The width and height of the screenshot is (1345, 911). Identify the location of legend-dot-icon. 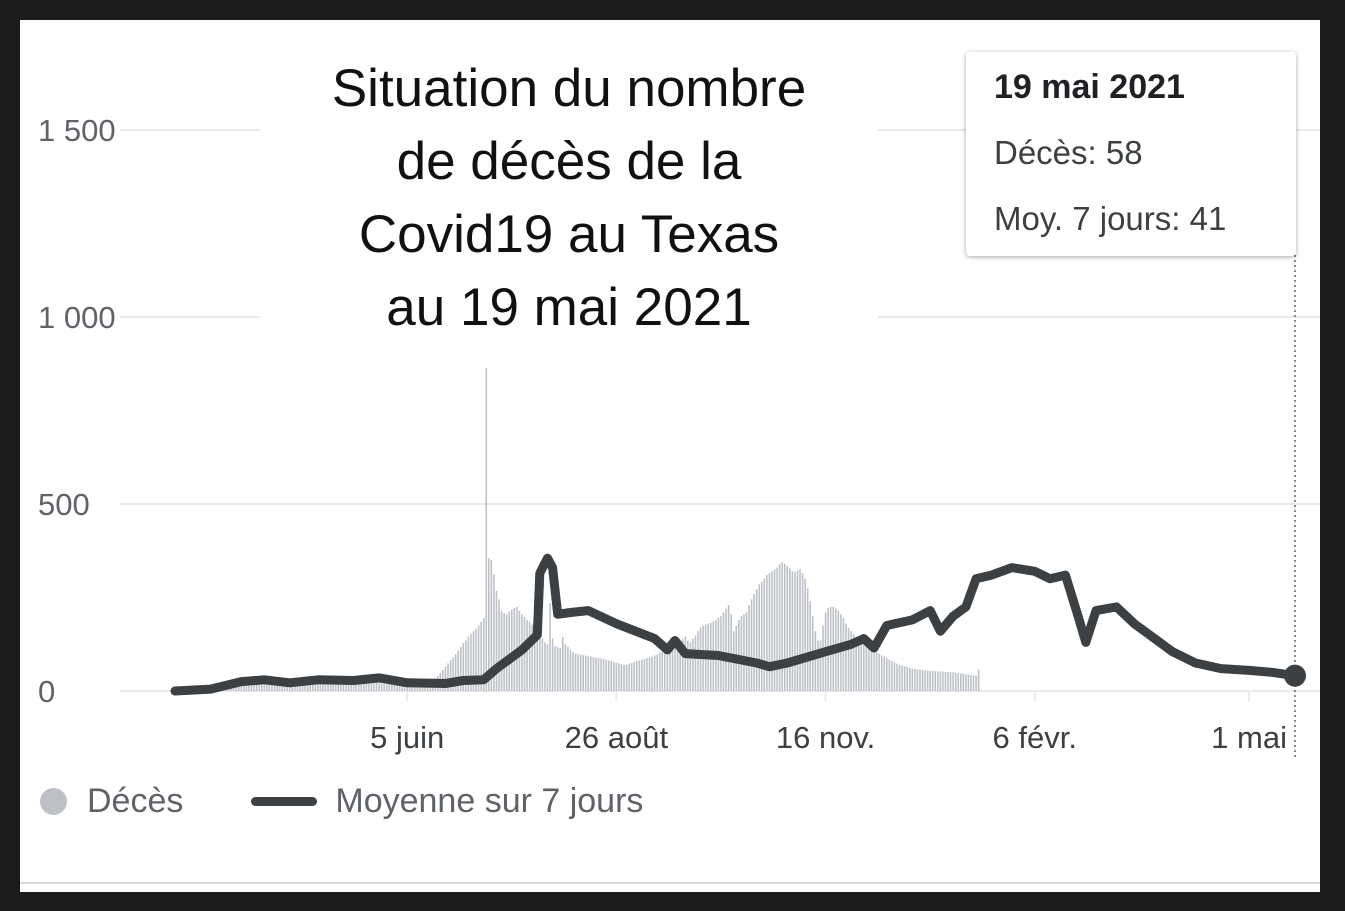
(53, 801).